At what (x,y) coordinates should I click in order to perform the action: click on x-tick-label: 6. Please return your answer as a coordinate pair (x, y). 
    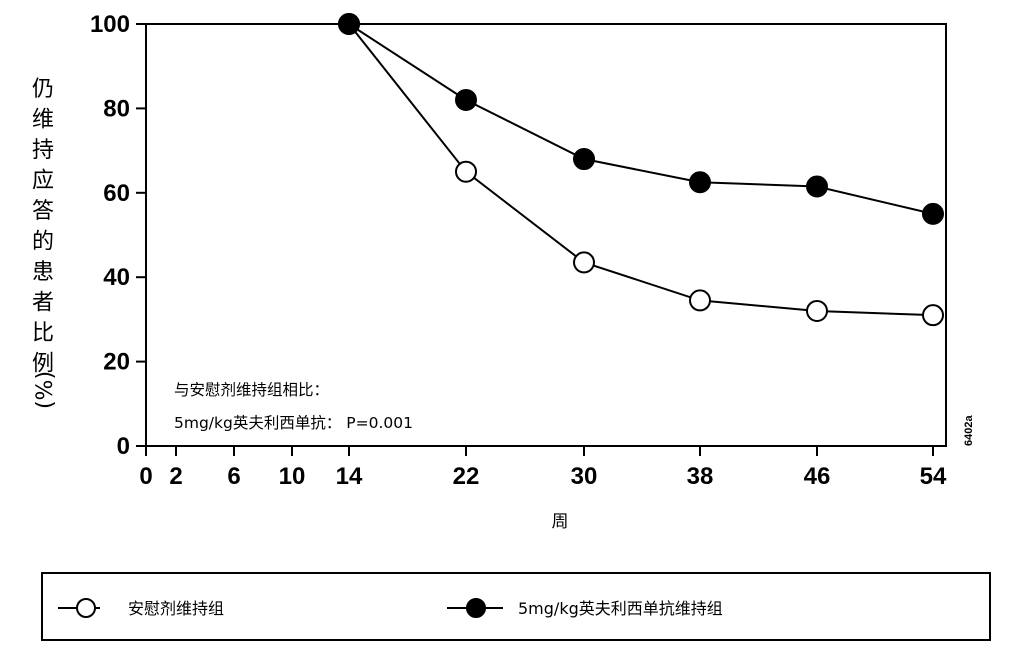
    Looking at the image, I should click on (233, 476).